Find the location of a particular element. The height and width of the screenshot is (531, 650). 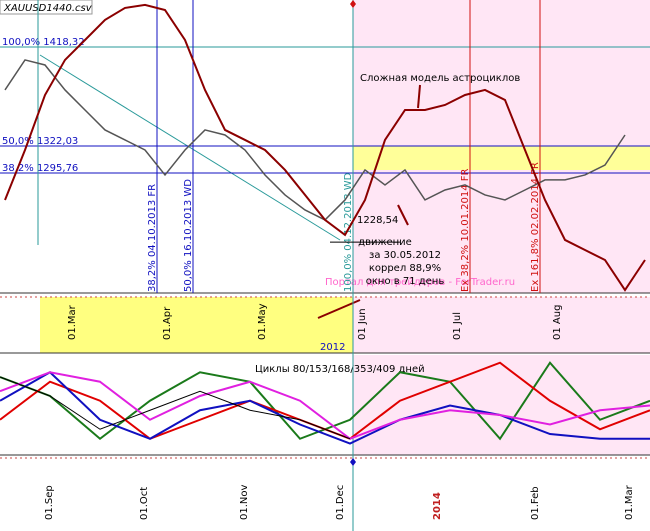

panel-title: Циклы 80/153/168/353/409 дней is located at coordinates (340, 369).